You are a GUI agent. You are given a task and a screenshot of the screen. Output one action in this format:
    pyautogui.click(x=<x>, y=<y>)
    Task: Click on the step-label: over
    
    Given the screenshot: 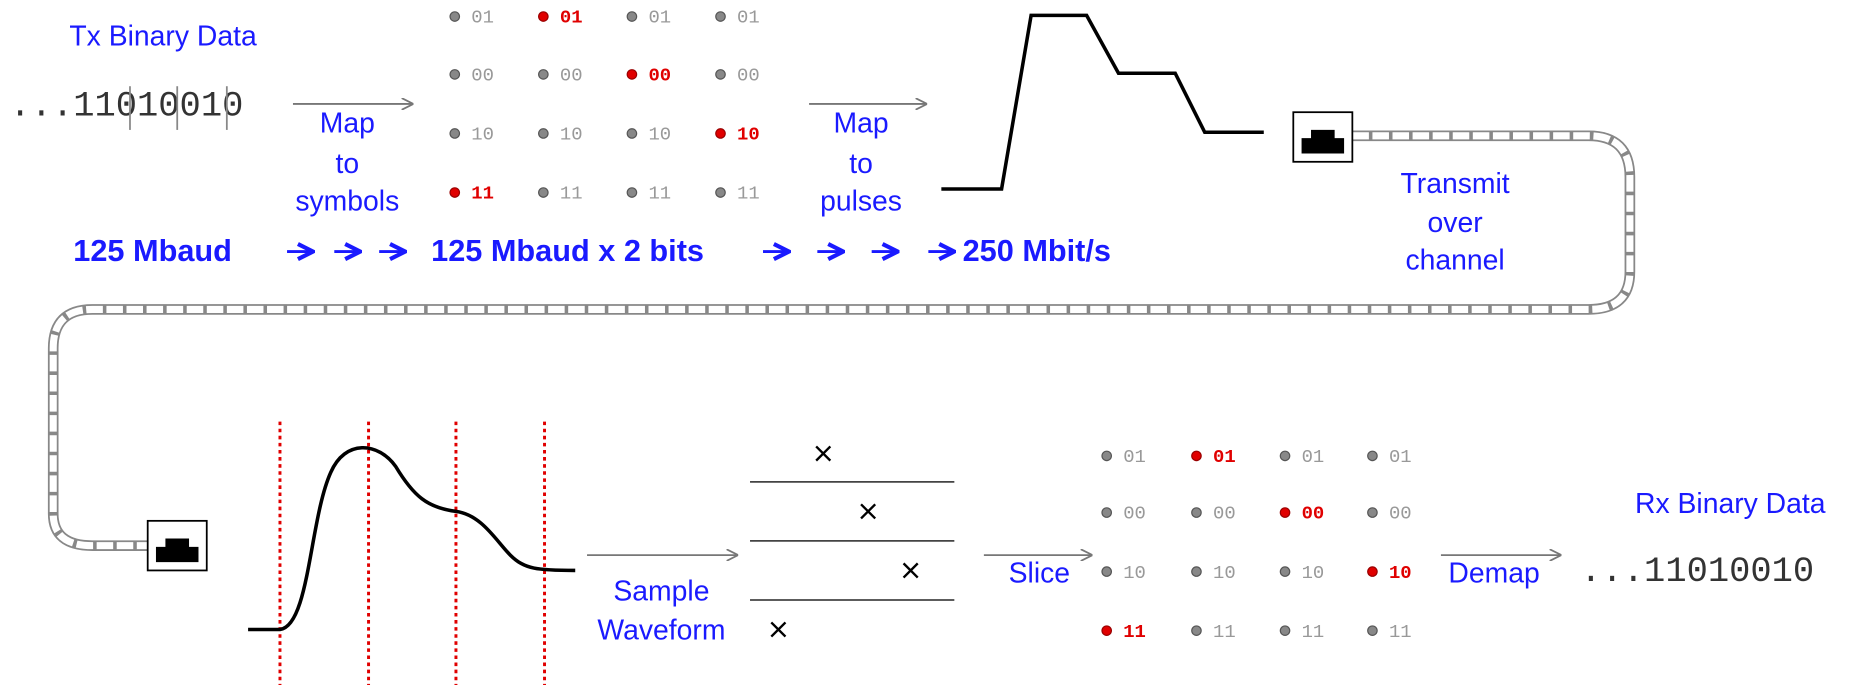 What is the action you would take?
    pyautogui.click(x=1455, y=223)
    